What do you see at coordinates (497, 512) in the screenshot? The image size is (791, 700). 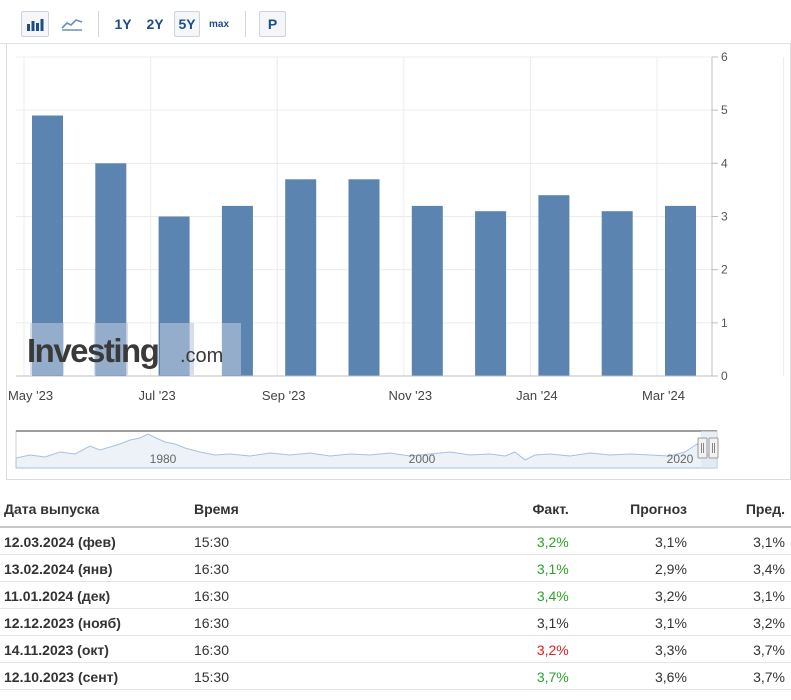 I see `header-actual: Факт.` at bounding box center [497, 512].